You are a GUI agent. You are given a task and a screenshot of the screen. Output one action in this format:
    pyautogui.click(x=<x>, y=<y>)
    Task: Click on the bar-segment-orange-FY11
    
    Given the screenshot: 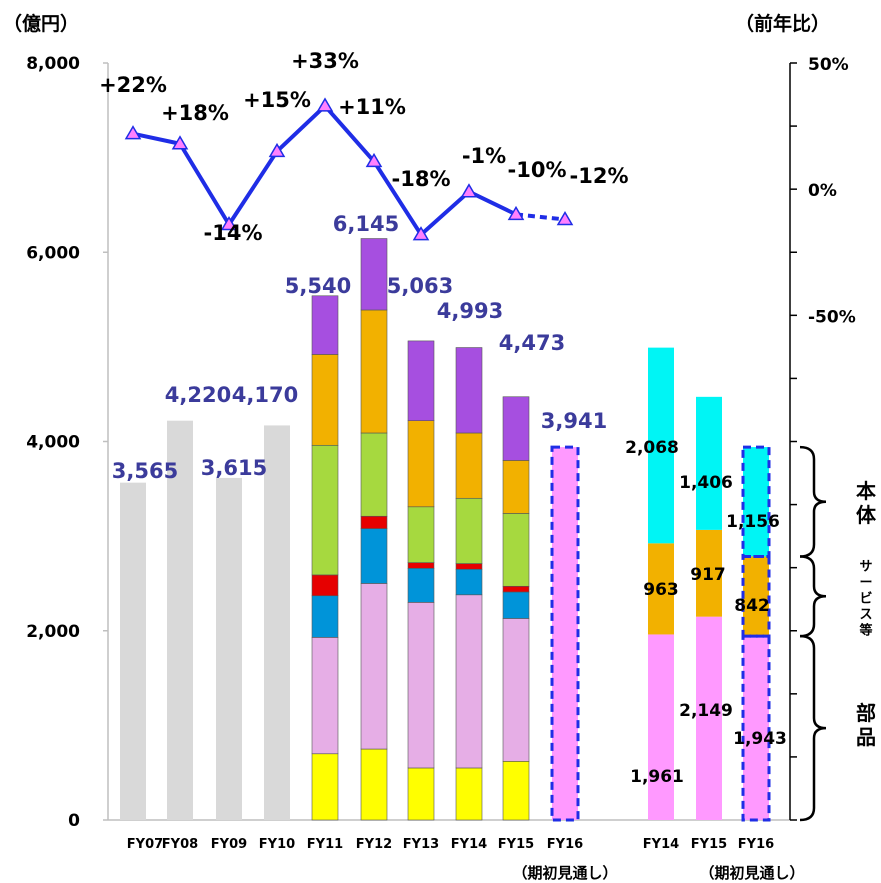 What is the action you would take?
    pyautogui.click(x=325, y=400)
    